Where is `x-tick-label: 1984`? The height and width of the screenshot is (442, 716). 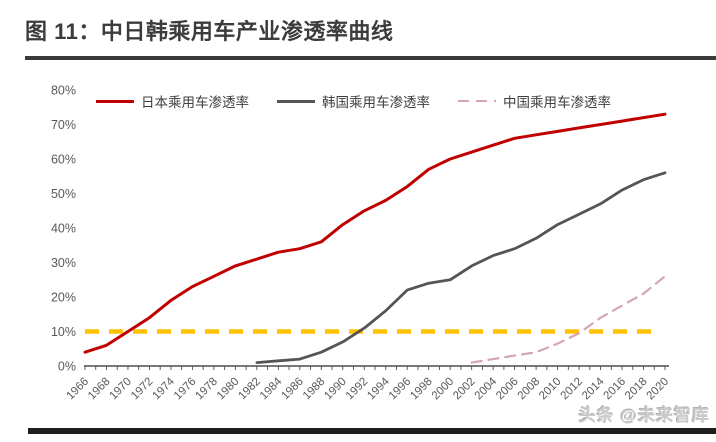
x-tick-label: 1984 is located at coordinates (271, 388).